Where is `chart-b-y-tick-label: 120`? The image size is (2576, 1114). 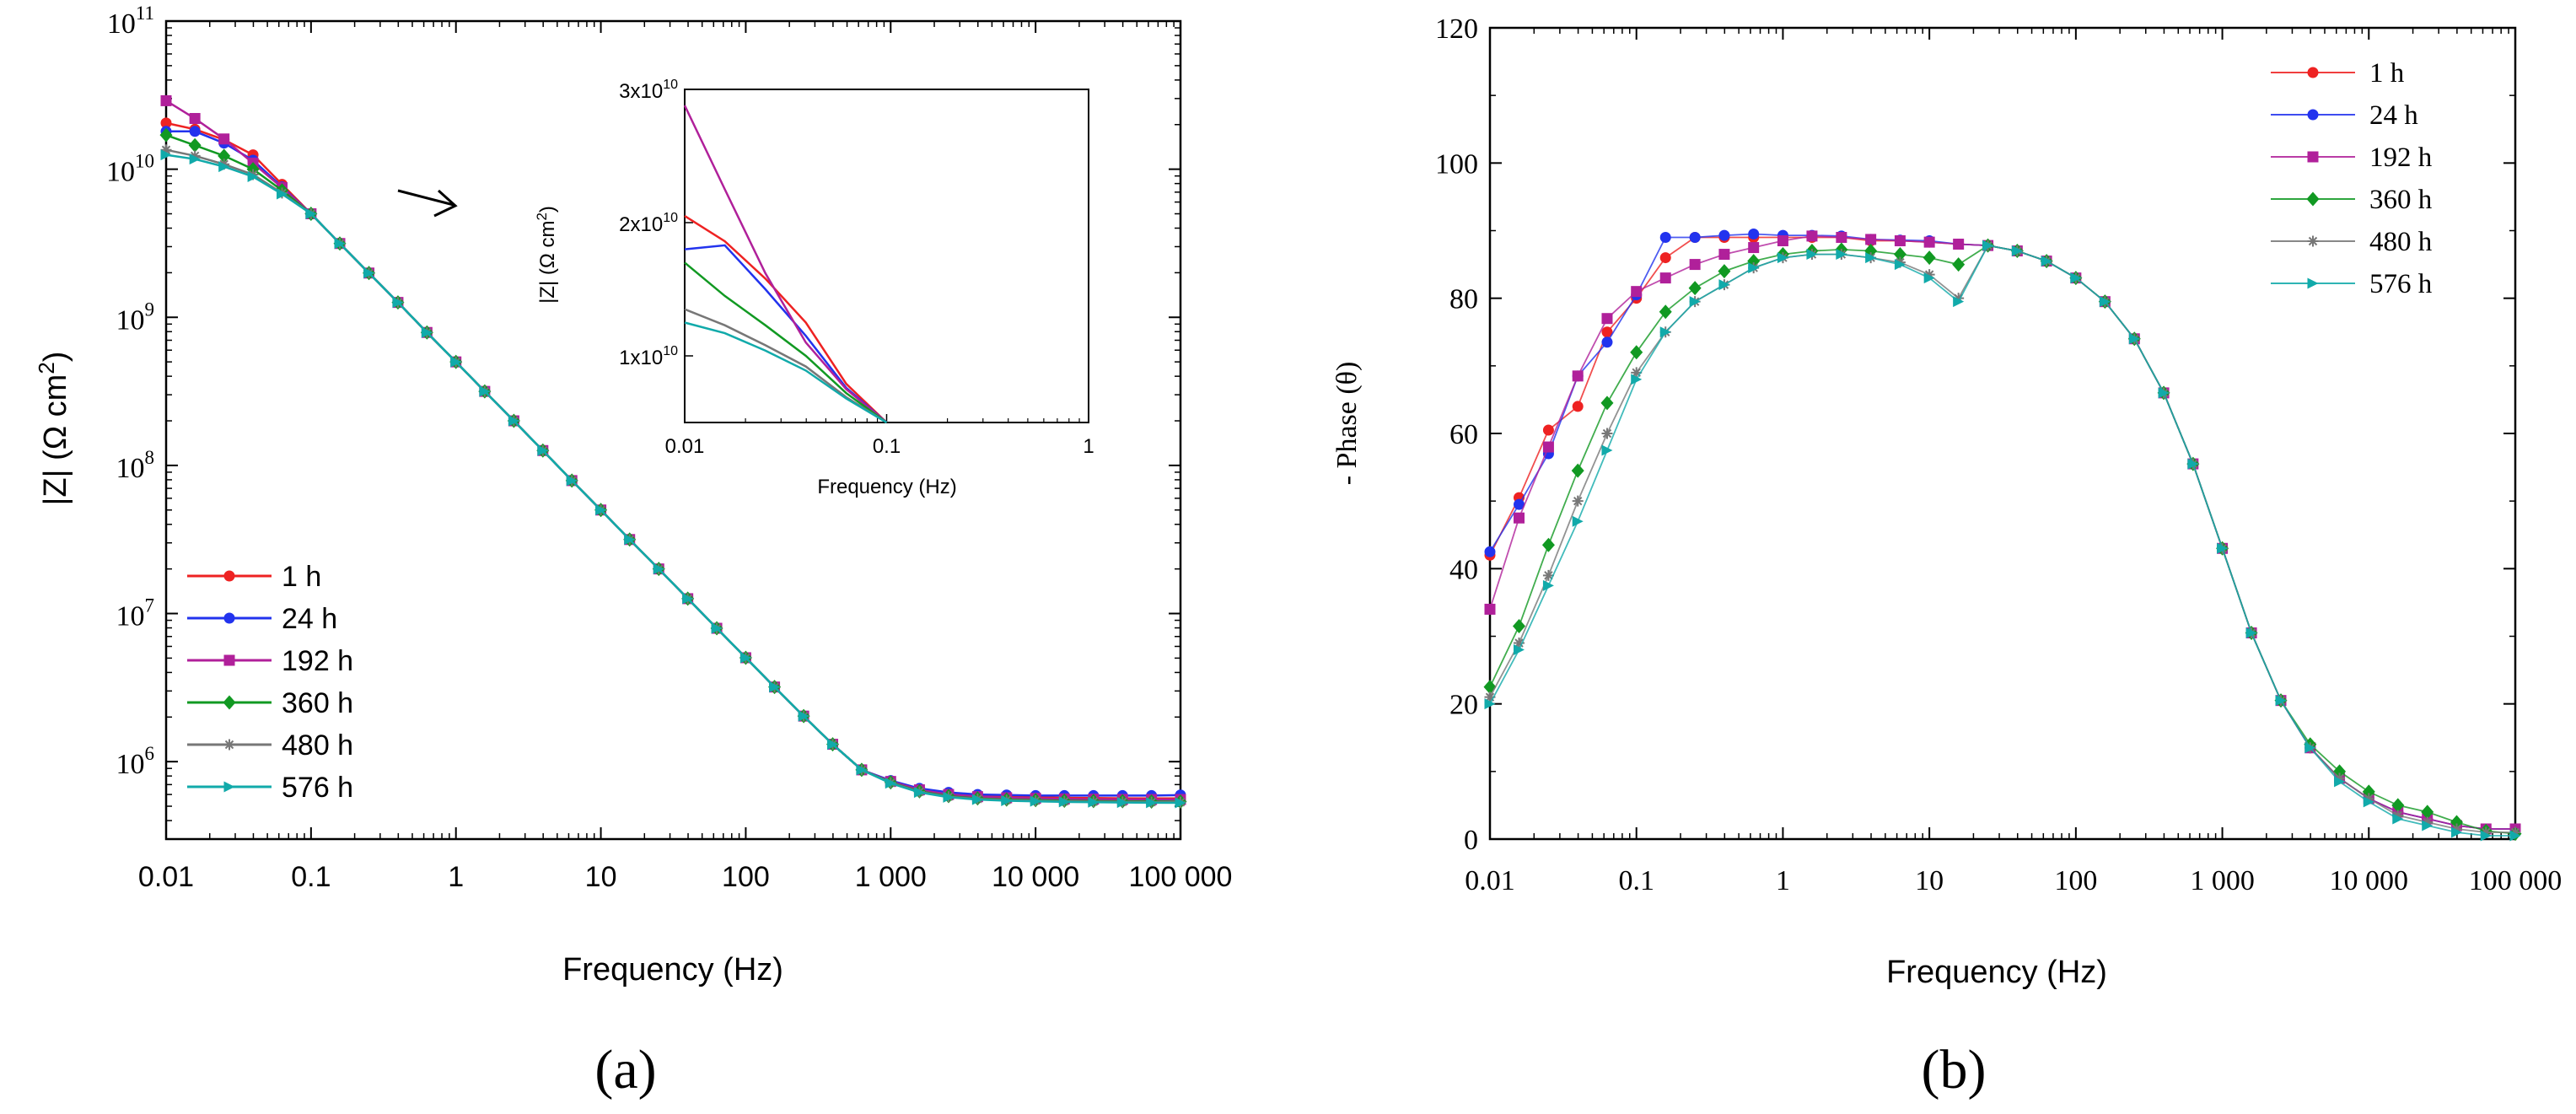
chart-b-y-tick-label: 120 is located at coordinates (1456, 29).